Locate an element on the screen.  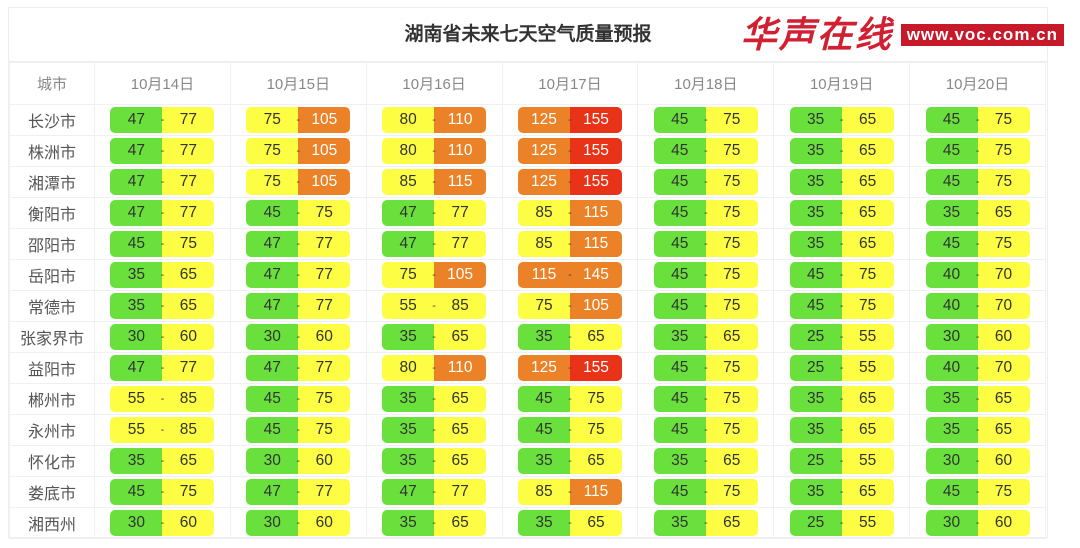
aqi-high-value: 145 is located at coordinates (595, 275).